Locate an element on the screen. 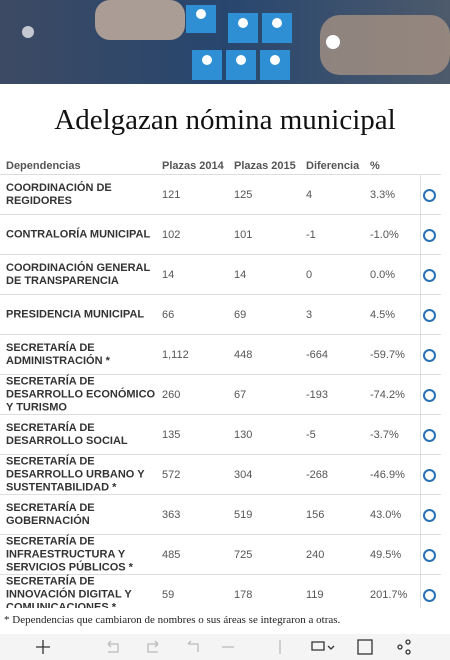 This screenshot has height=660, width=450. toolbar is located at coordinates (225, 647).